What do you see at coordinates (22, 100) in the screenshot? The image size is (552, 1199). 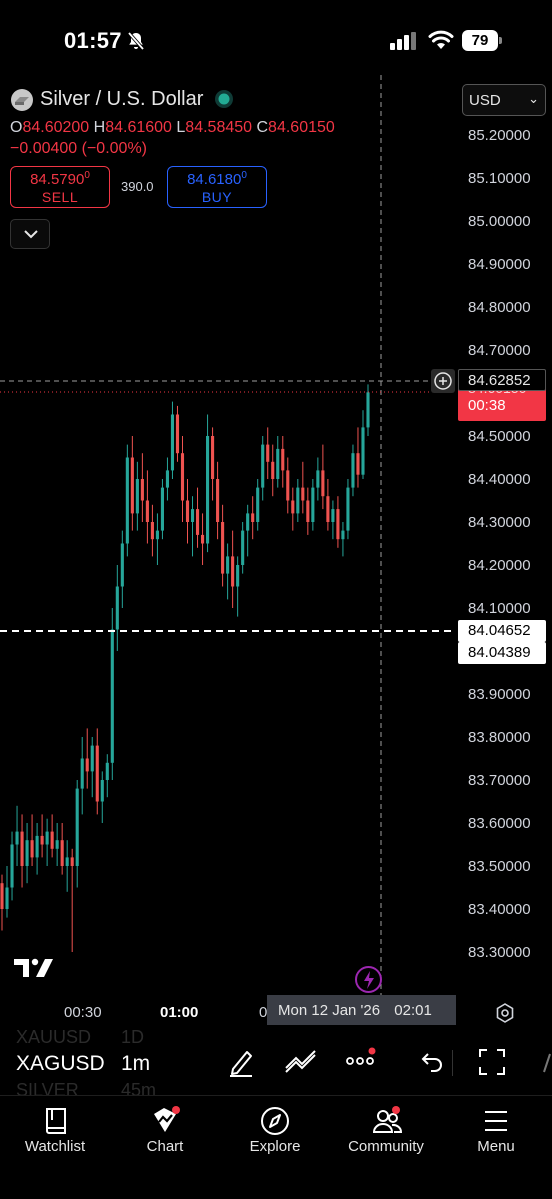 I see `silver-logo-icon` at bounding box center [22, 100].